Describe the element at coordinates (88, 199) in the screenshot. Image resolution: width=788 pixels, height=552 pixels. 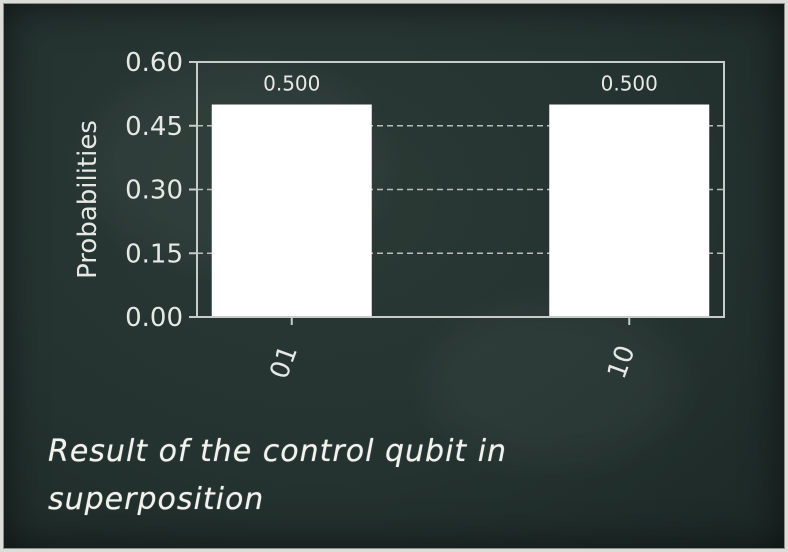
I see `y-axis-label: Probabilities` at that location.